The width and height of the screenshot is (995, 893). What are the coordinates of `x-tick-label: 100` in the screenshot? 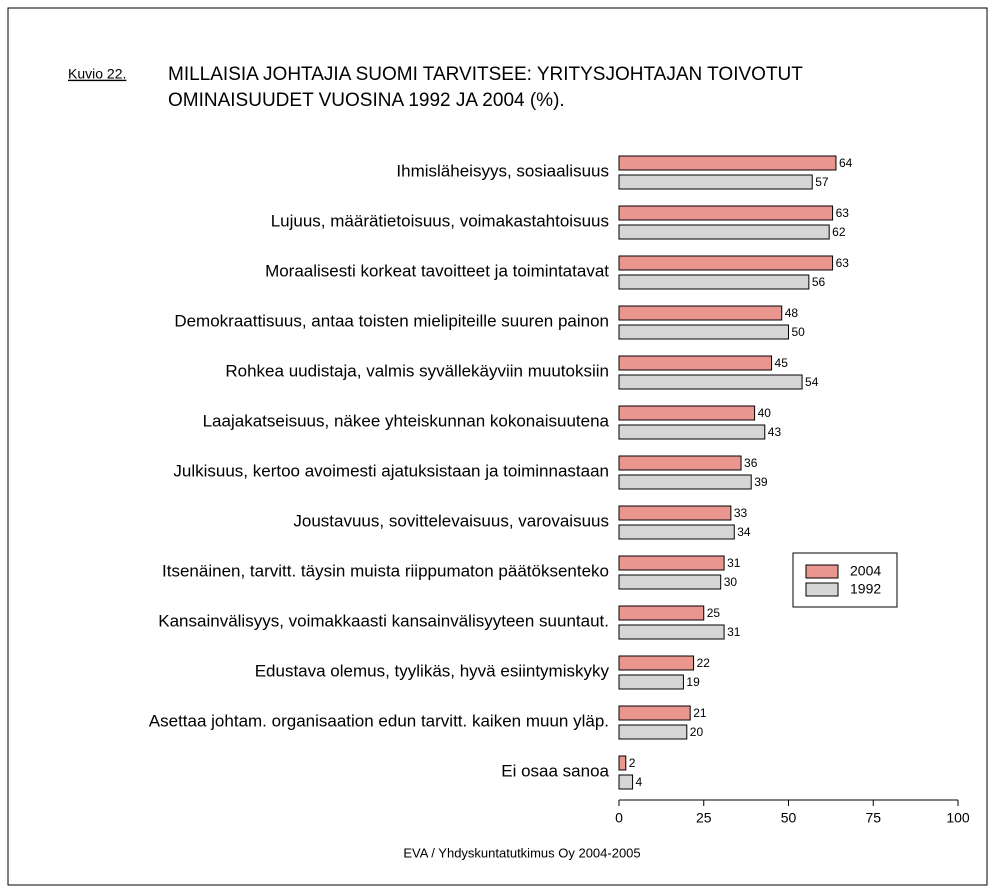 It's located at (958, 818).